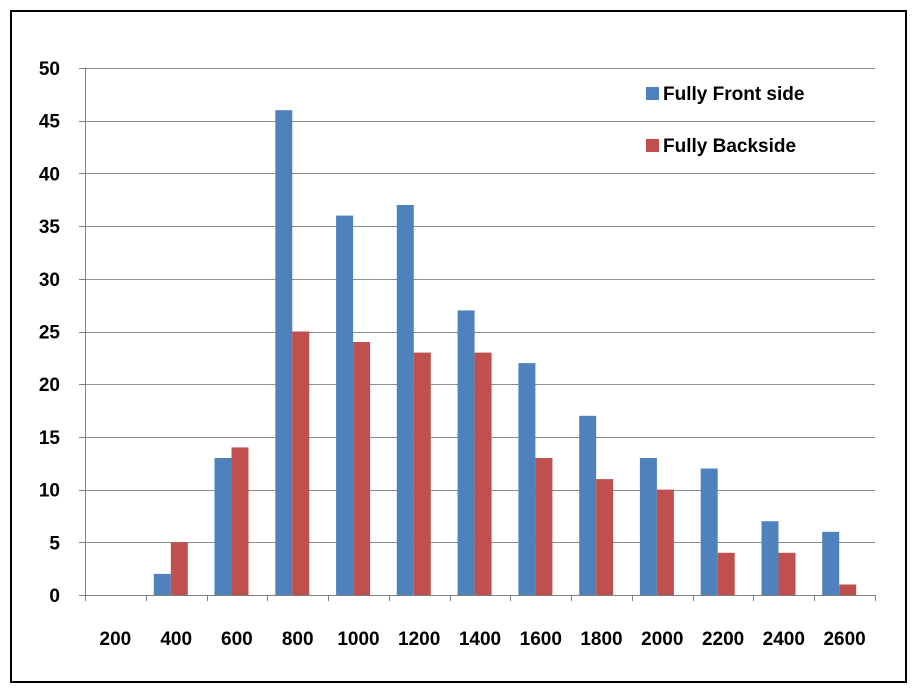  What do you see at coordinates (298, 639) in the screenshot?
I see `x-tick-label-800: 800` at bounding box center [298, 639].